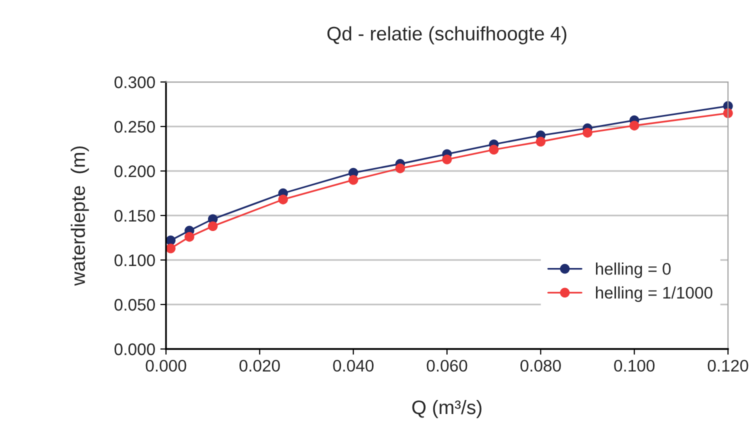 The width and height of the screenshot is (755, 446). I want to click on y-tick-label: 0.000, so click(134, 349).